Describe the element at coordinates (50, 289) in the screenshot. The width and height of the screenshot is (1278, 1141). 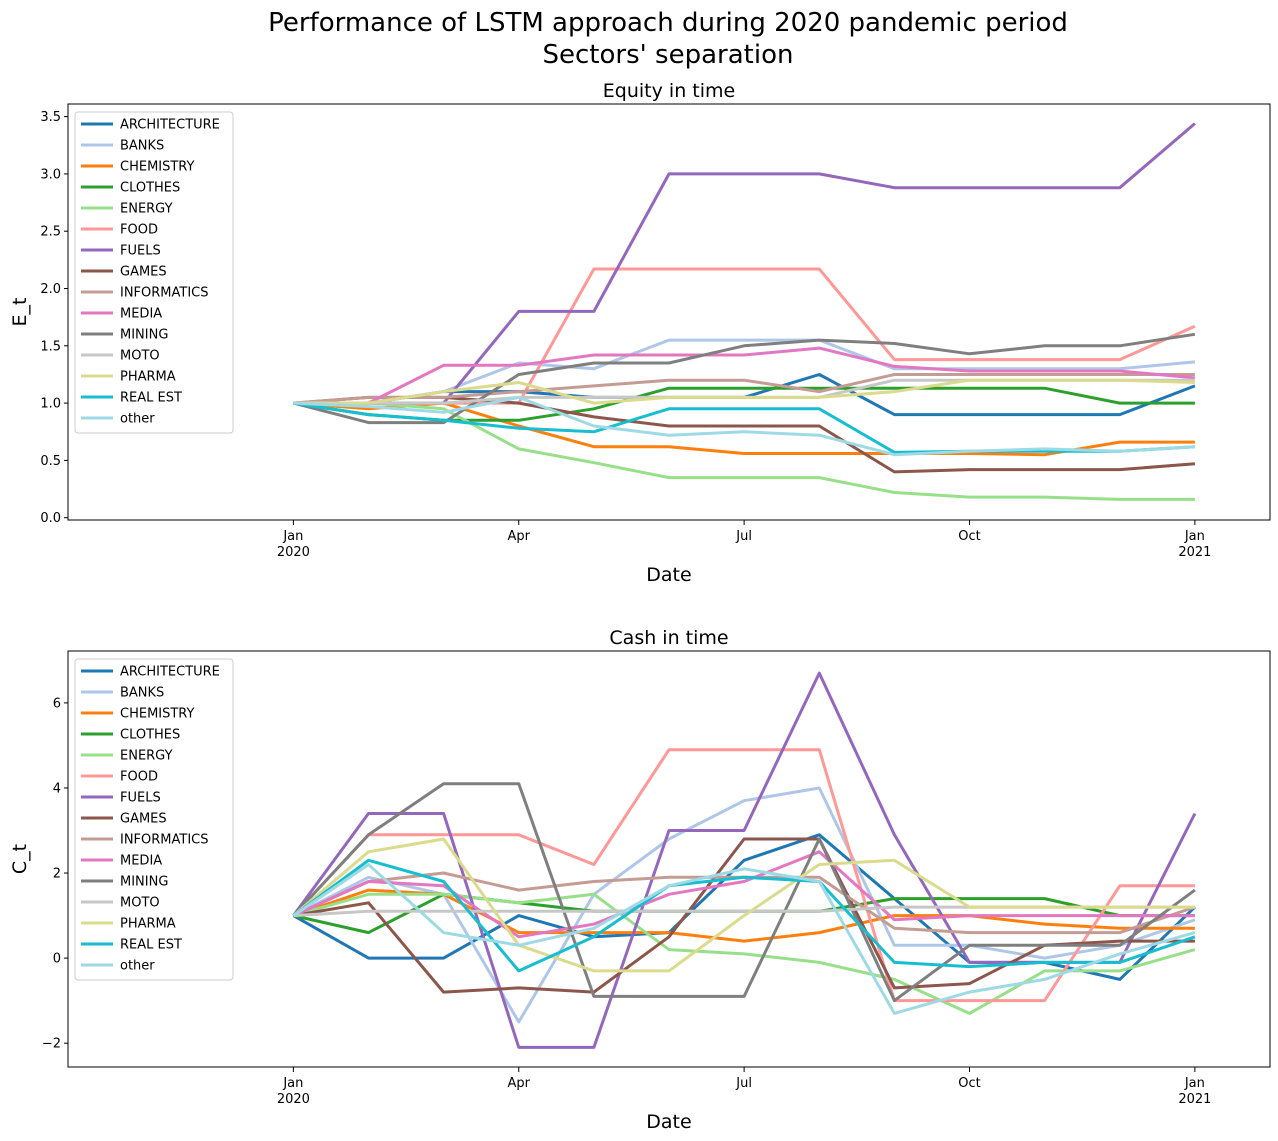
I see `y-tick-label: 2.0` at that location.